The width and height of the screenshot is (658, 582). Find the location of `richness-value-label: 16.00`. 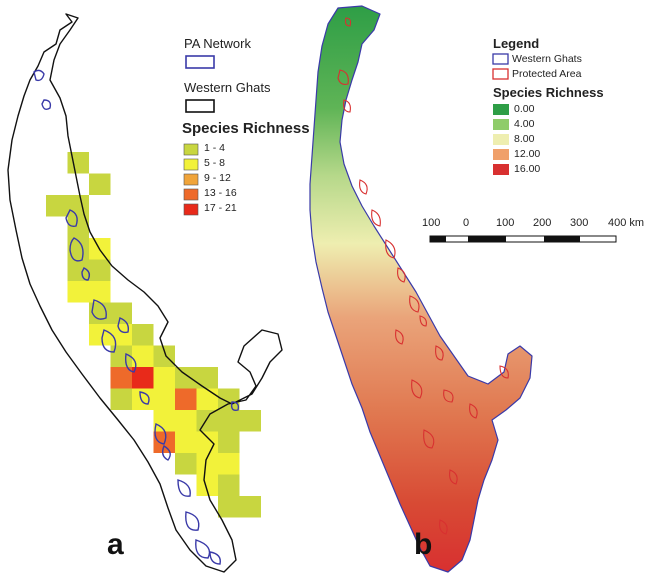

richness-value-label: 16.00 is located at coordinates (527, 169).